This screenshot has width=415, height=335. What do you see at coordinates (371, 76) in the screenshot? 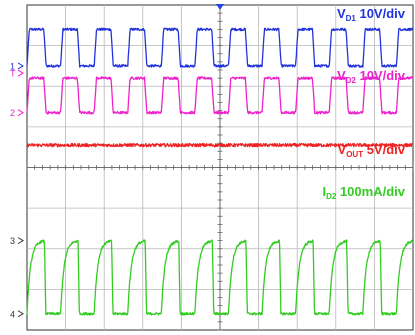
I see `label-vd2: VD2 10V/div` at bounding box center [371, 76].